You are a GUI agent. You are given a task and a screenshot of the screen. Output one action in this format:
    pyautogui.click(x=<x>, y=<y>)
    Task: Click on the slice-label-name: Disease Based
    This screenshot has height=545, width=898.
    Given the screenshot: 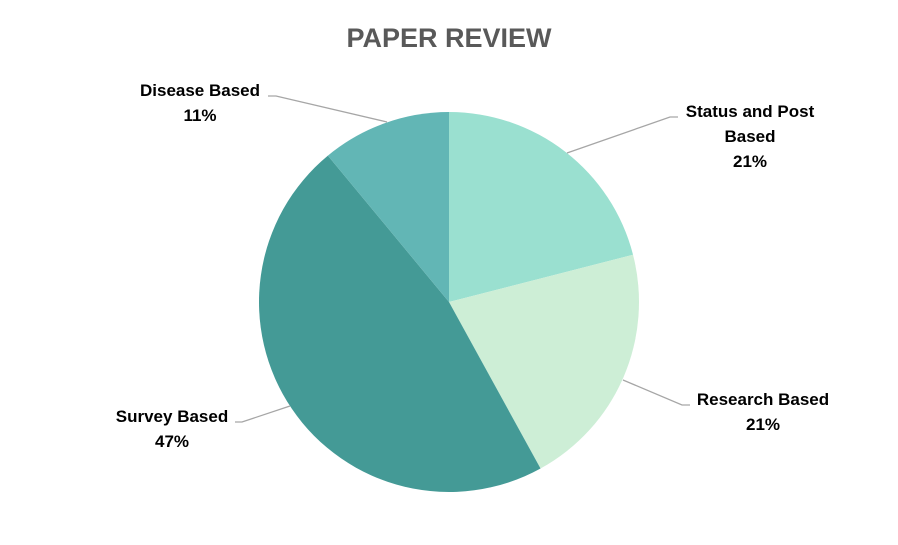 What is the action you would take?
    pyautogui.click(x=200, y=90)
    